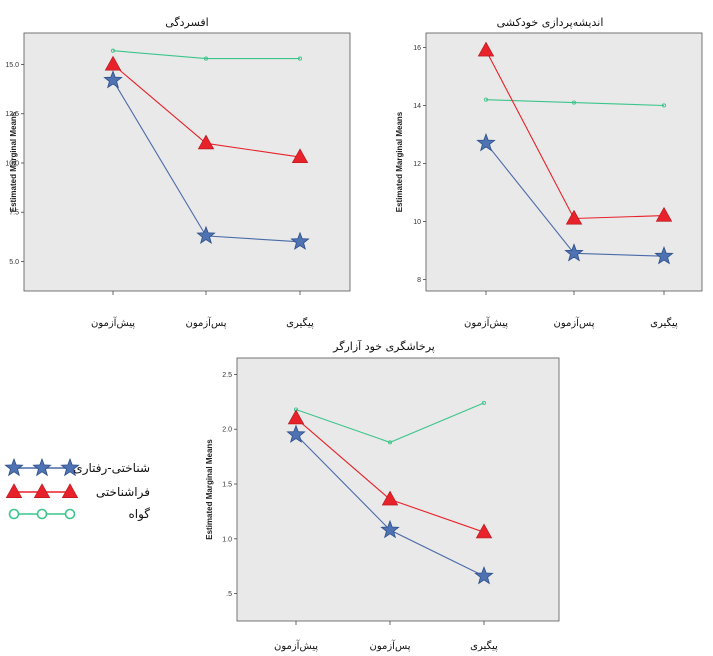 The height and width of the screenshot is (656, 713). I want to click on legend-label: گواه, so click(139, 514).